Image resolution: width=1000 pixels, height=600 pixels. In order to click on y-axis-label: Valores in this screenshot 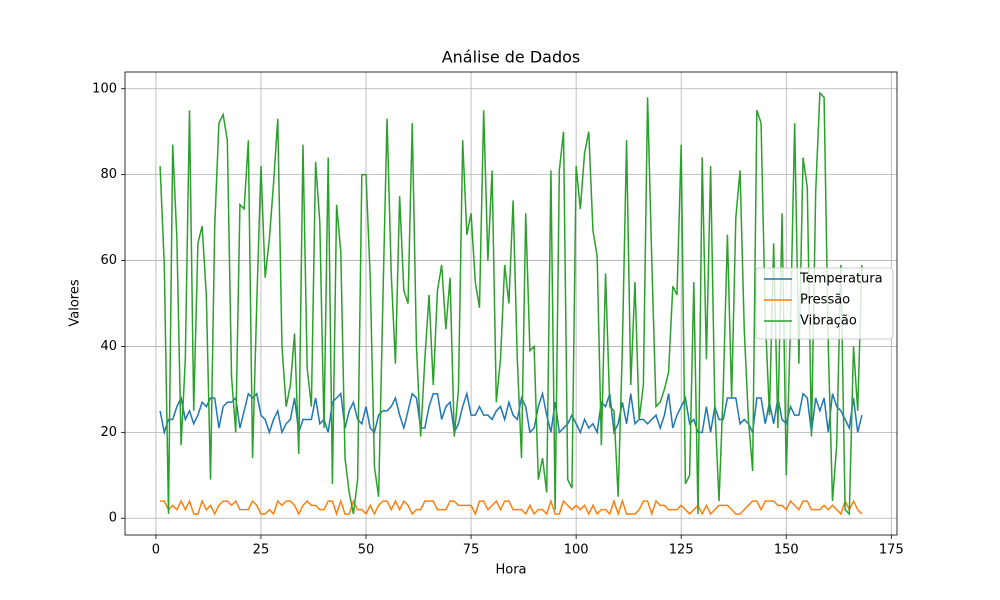, I will do `click(75, 302)`.